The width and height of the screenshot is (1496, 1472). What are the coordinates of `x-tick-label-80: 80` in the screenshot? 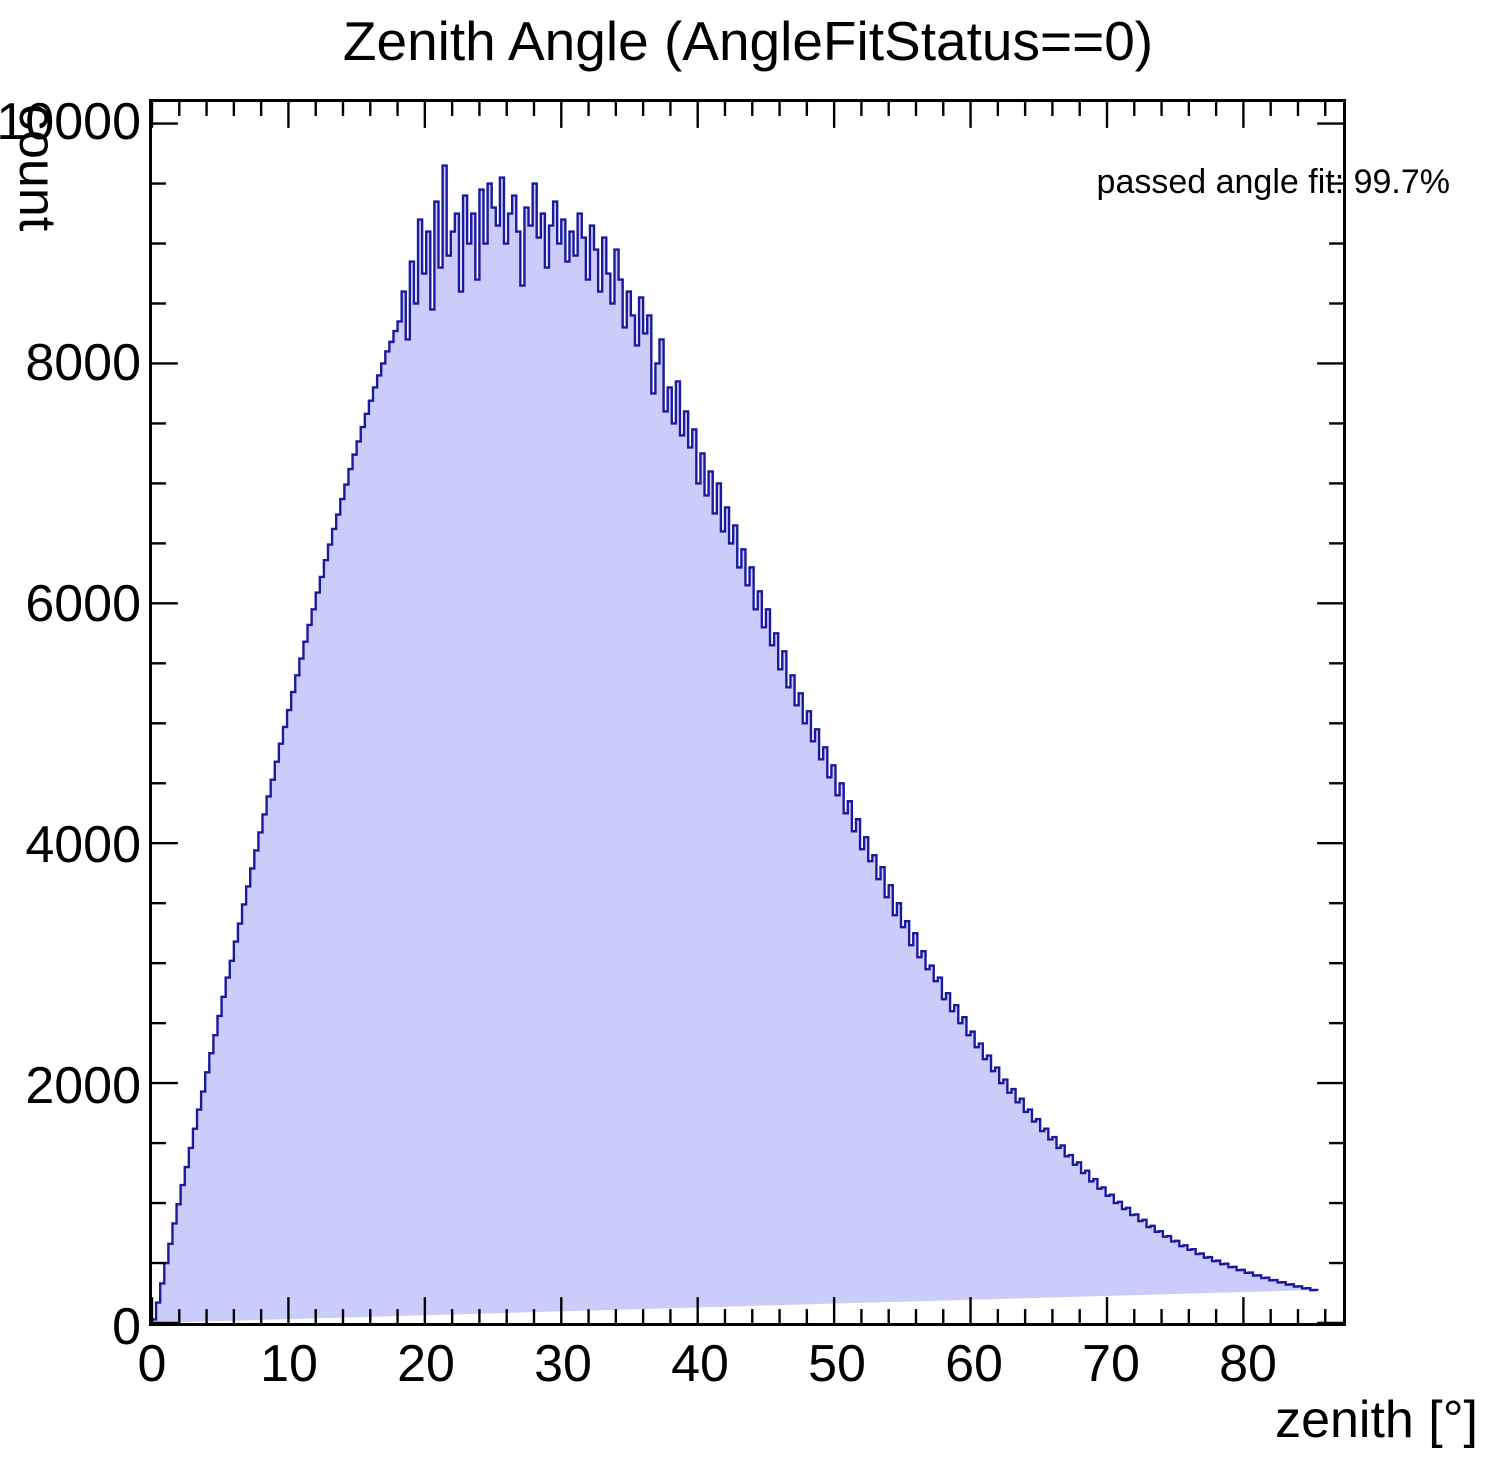 It's located at (1248, 1364).